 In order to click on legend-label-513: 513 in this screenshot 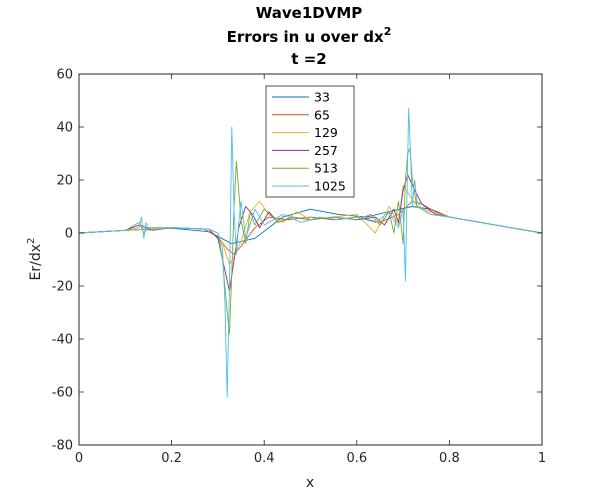, I will do `click(326, 168)`.